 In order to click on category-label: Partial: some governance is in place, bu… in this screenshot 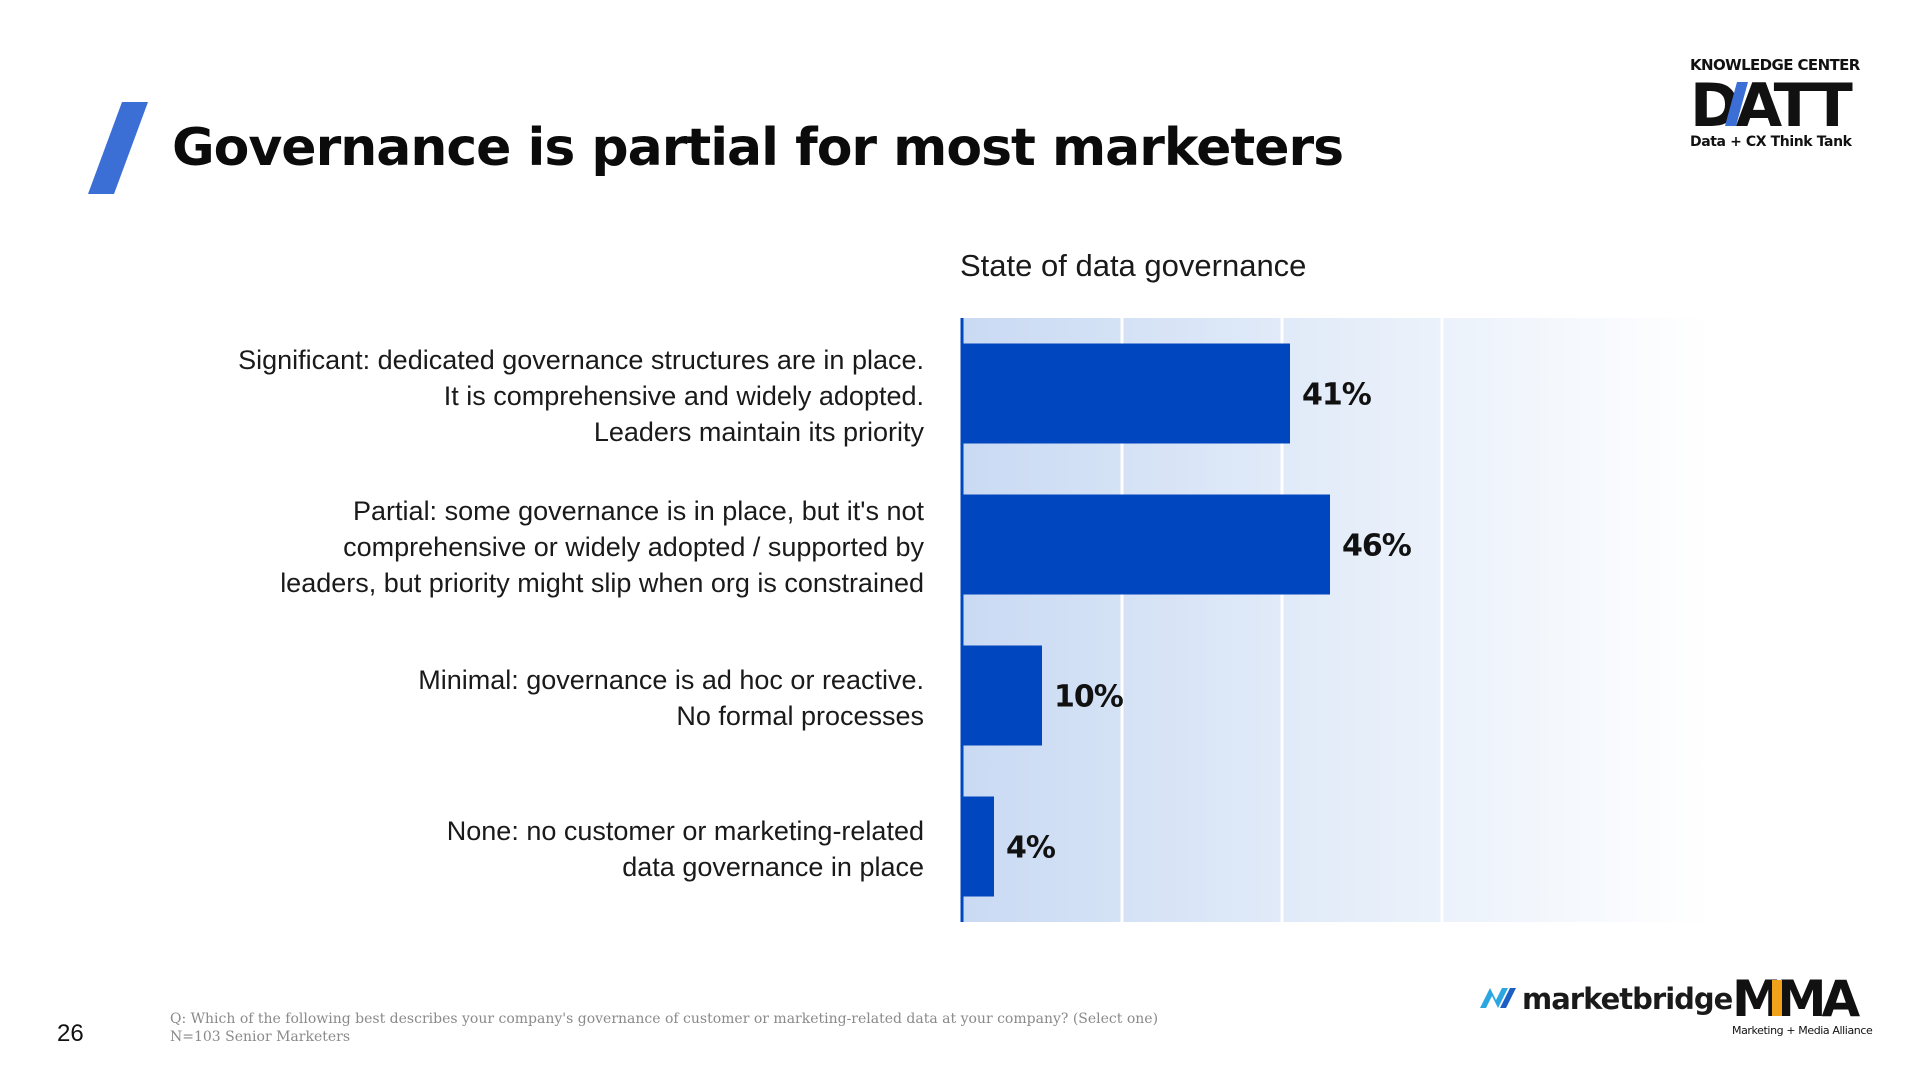, I will do `click(544, 547)`.